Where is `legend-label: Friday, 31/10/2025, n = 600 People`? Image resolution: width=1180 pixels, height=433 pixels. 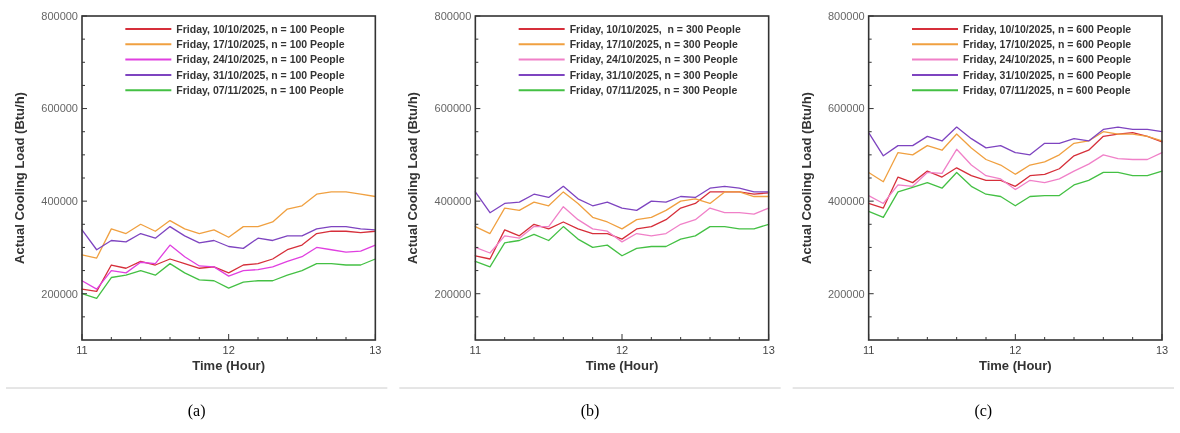
legend-label: Friday, 31/10/2025, n = 600 People is located at coordinates (1047, 74).